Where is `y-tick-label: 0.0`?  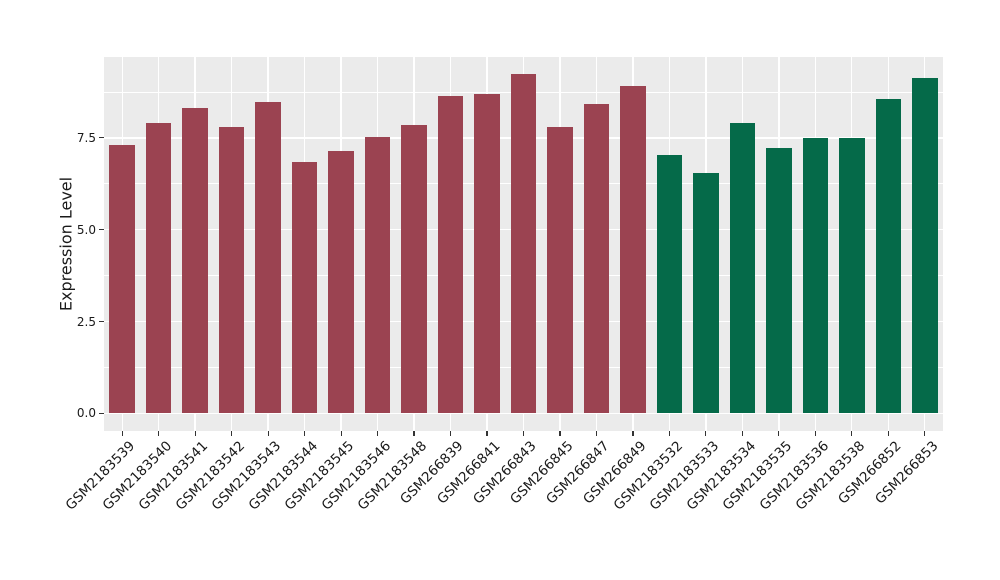
y-tick-label: 0.0 is located at coordinates (86, 413).